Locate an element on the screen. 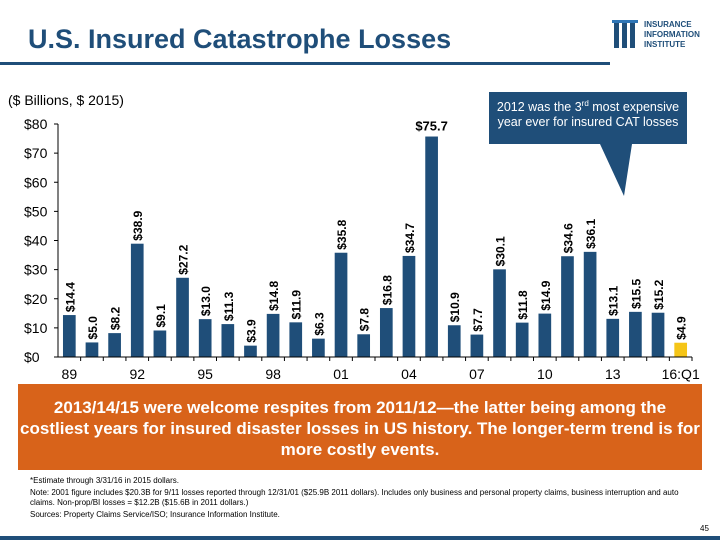 This screenshot has width=720, height=540. logo-wordmark: INSURANCE INFORMATION INSTITUTE is located at coordinates (672, 34).